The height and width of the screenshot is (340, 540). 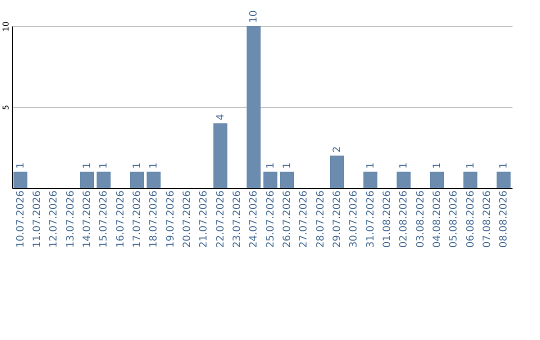 I want to click on x-tick-label: 03.08.2026, so click(x=420, y=219).